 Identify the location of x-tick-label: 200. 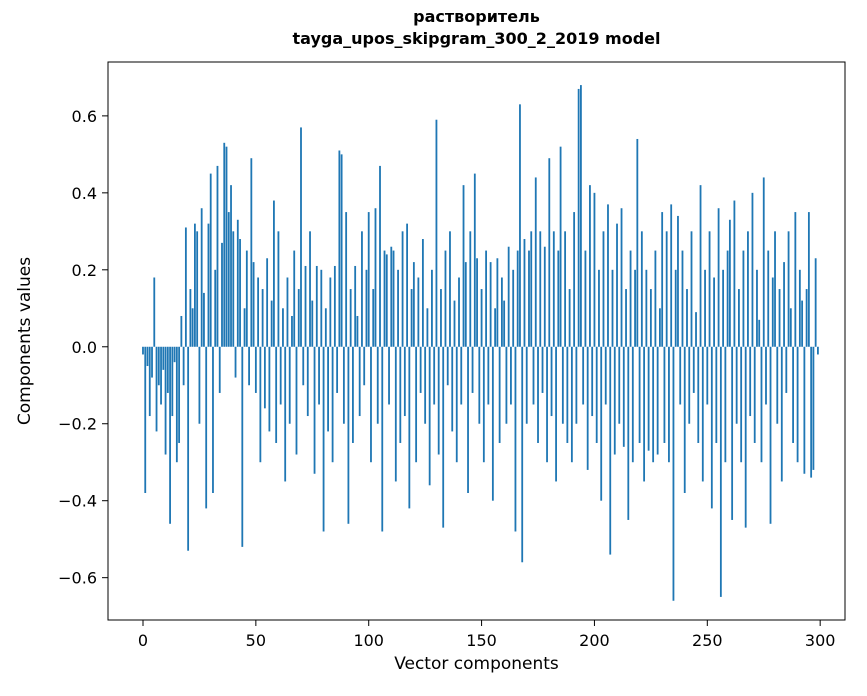
(594, 640).